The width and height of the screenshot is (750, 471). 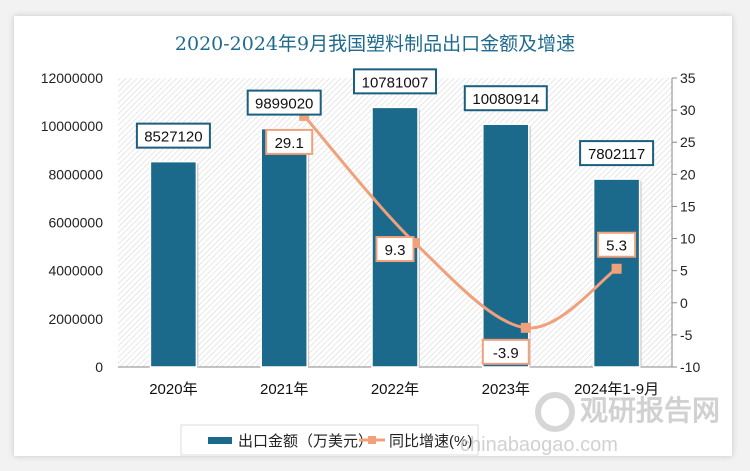 I want to click on left-tick-label: 8000000, so click(x=75, y=174).